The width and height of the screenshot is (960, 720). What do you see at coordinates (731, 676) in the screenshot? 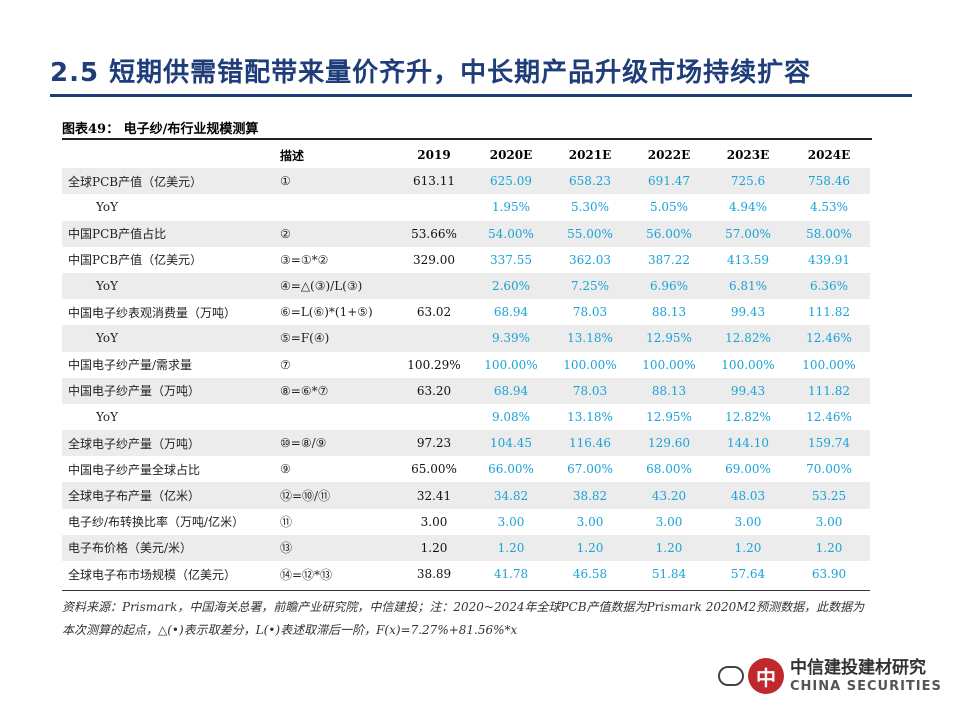
I see `wechat-icon` at bounding box center [731, 676].